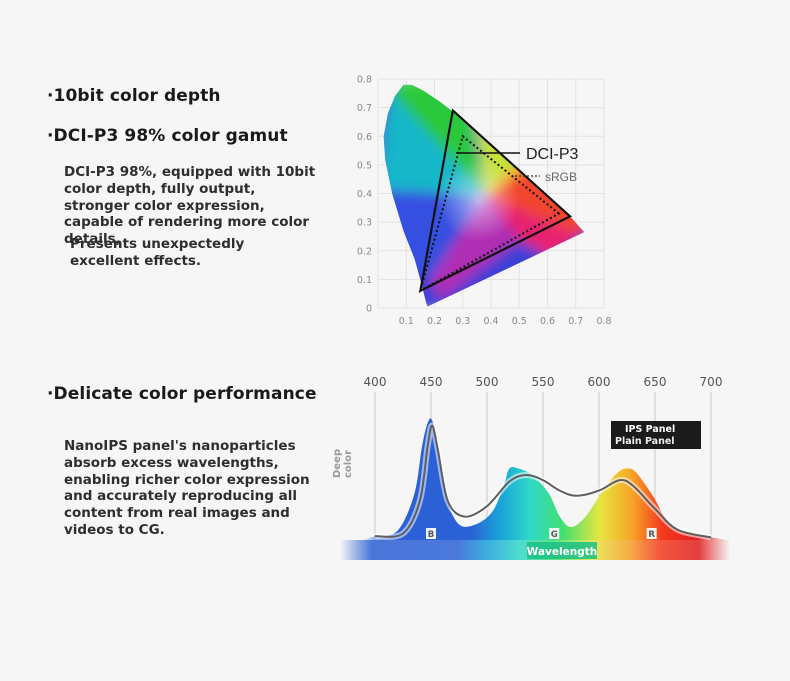 This screenshot has width=790, height=681. I want to click on gamut-x-tick-label: 0.2, so click(434, 321).